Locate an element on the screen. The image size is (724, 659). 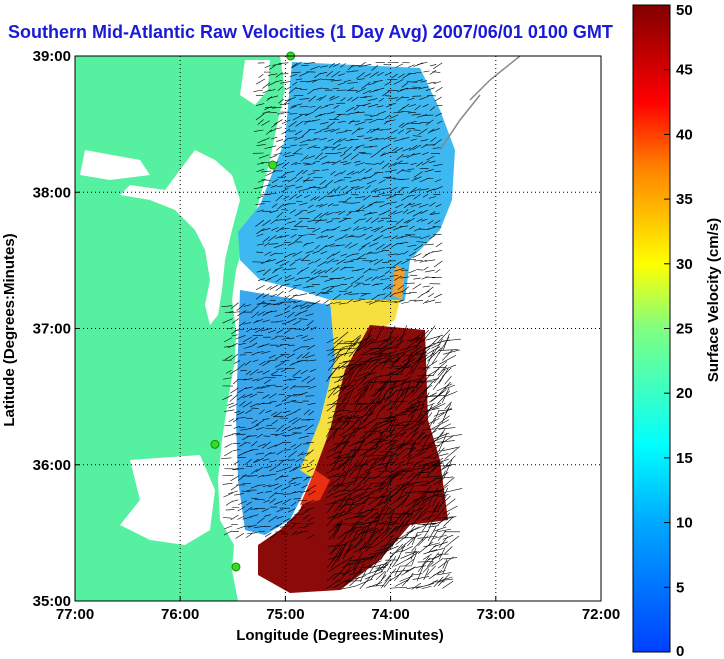
isobath-contour is located at coordinates (460, 122).